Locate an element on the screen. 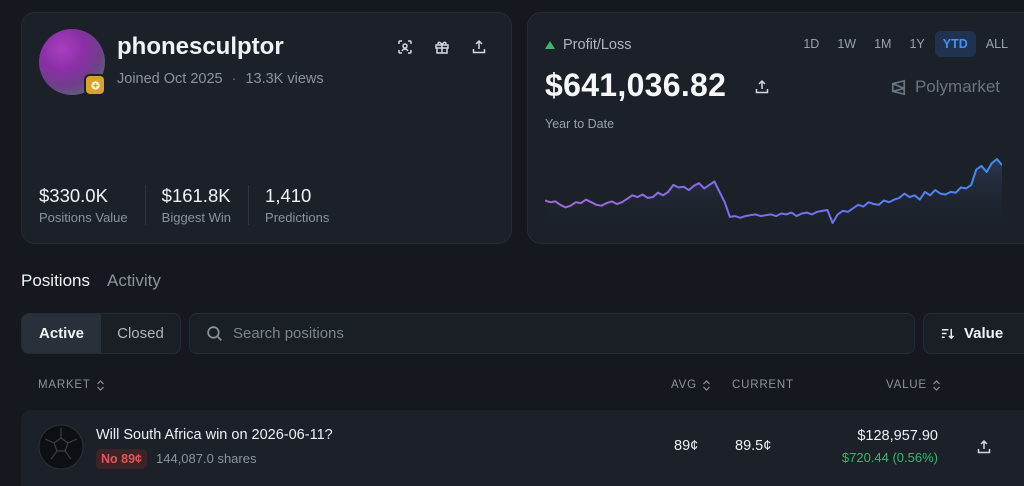  sort-label: Value is located at coordinates (984, 333).